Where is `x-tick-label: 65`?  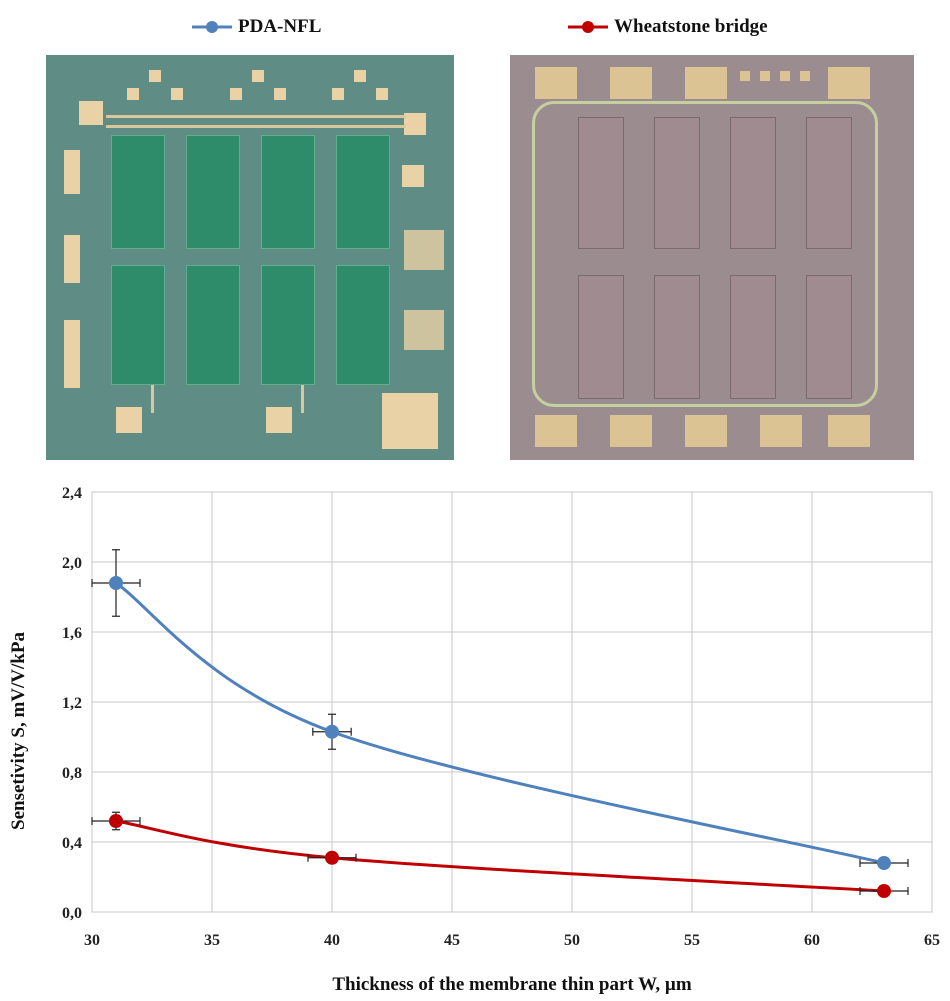 x-tick-label: 65 is located at coordinates (932, 940).